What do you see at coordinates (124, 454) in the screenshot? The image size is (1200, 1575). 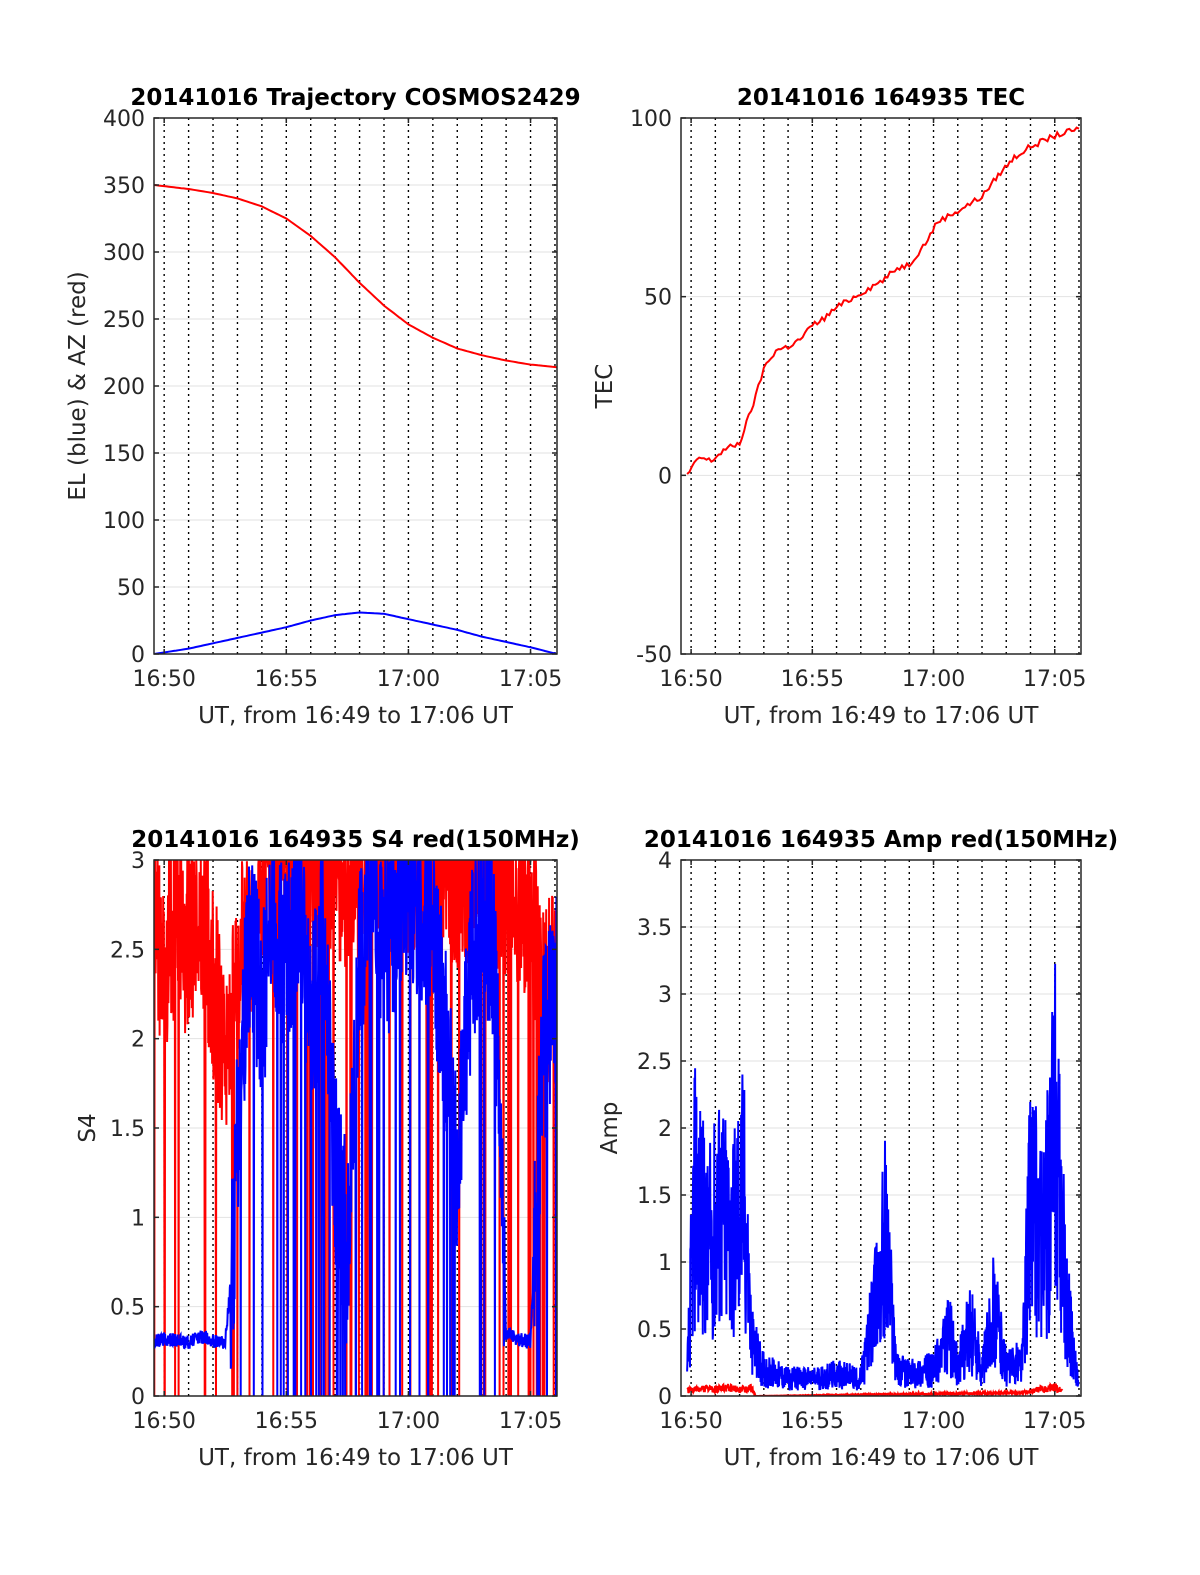 I see `y-tick-label: 150` at bounding box center [124, 454].